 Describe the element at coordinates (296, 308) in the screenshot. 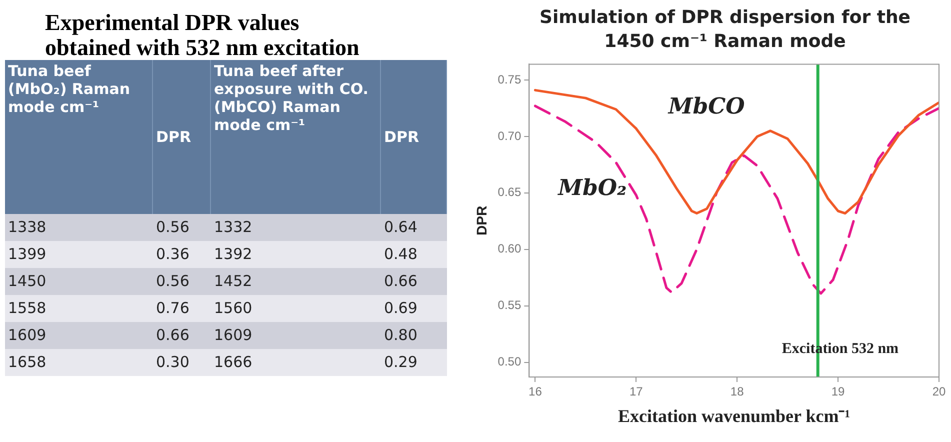

I see `text: 1560` at that location.